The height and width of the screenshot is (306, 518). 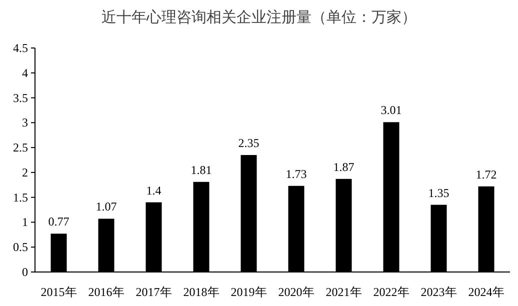 I want to click on chart-title: 近十年心理咨询相关企业注册量（单位：万家）, so click(x=259, y=17).